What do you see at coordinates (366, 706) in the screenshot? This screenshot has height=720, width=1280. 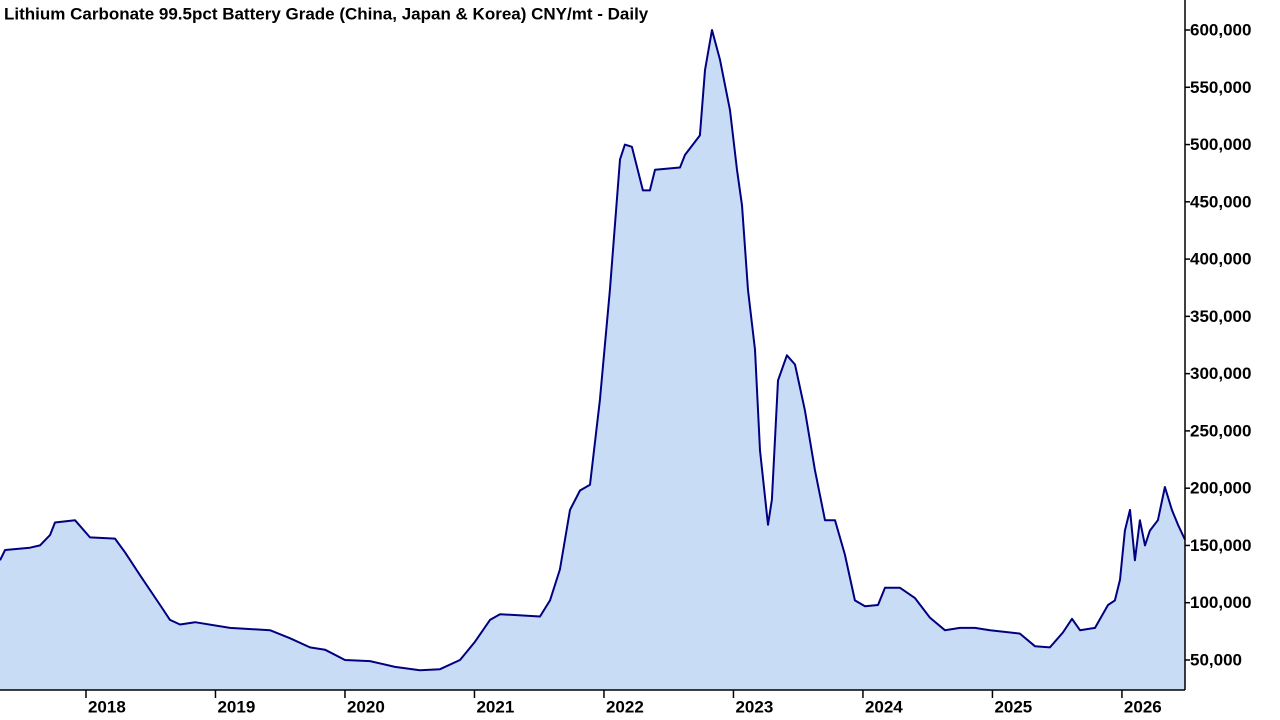 I see `x-tick-label: 2020` at bounding box center [366, 706].